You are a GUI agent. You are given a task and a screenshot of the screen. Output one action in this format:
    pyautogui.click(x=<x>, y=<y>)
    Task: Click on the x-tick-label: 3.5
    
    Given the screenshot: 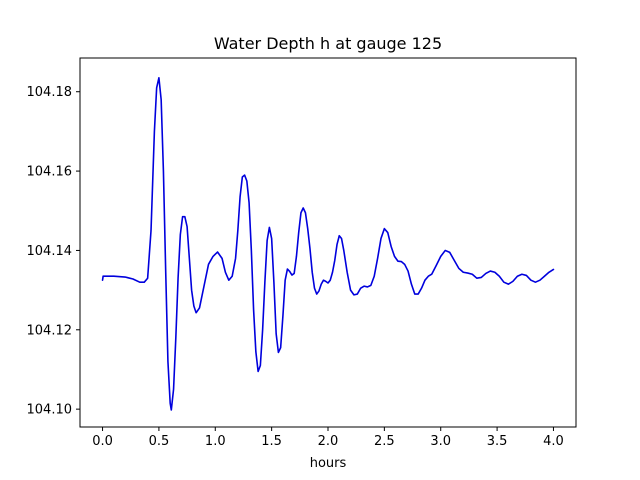 What is the action you would take?
    pyautogui.click(x=497, y=441)
    